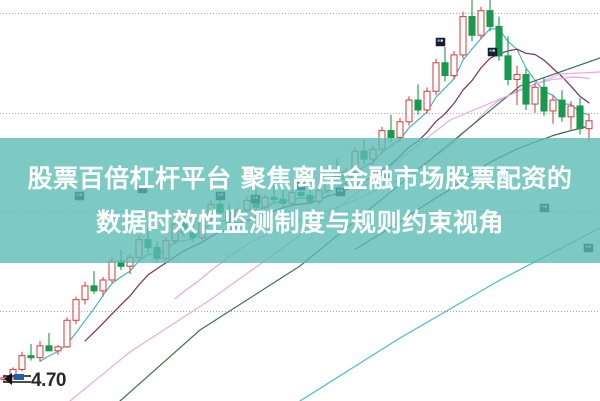 Image resolution: width=600 pixels, height=401 pixels. I want to click on title-line-2: 数据时效性监测制度与规则约束视角, so click(299, 222).